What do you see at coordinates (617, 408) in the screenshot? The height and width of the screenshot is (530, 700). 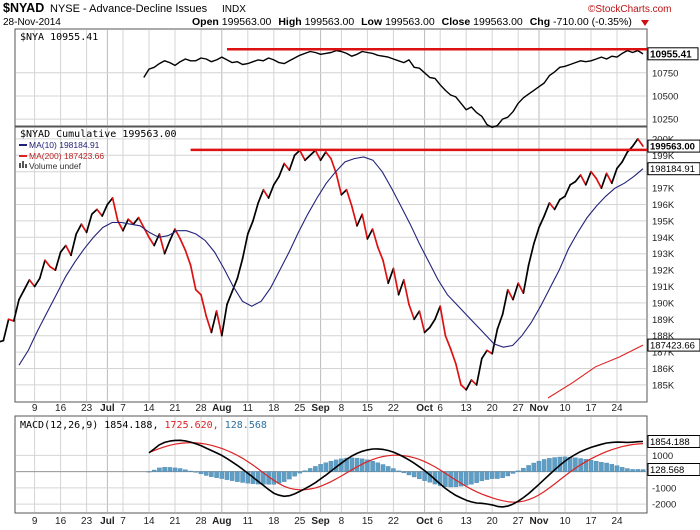 I see `x-tick-label: 24` at bounding box center [617, 408].